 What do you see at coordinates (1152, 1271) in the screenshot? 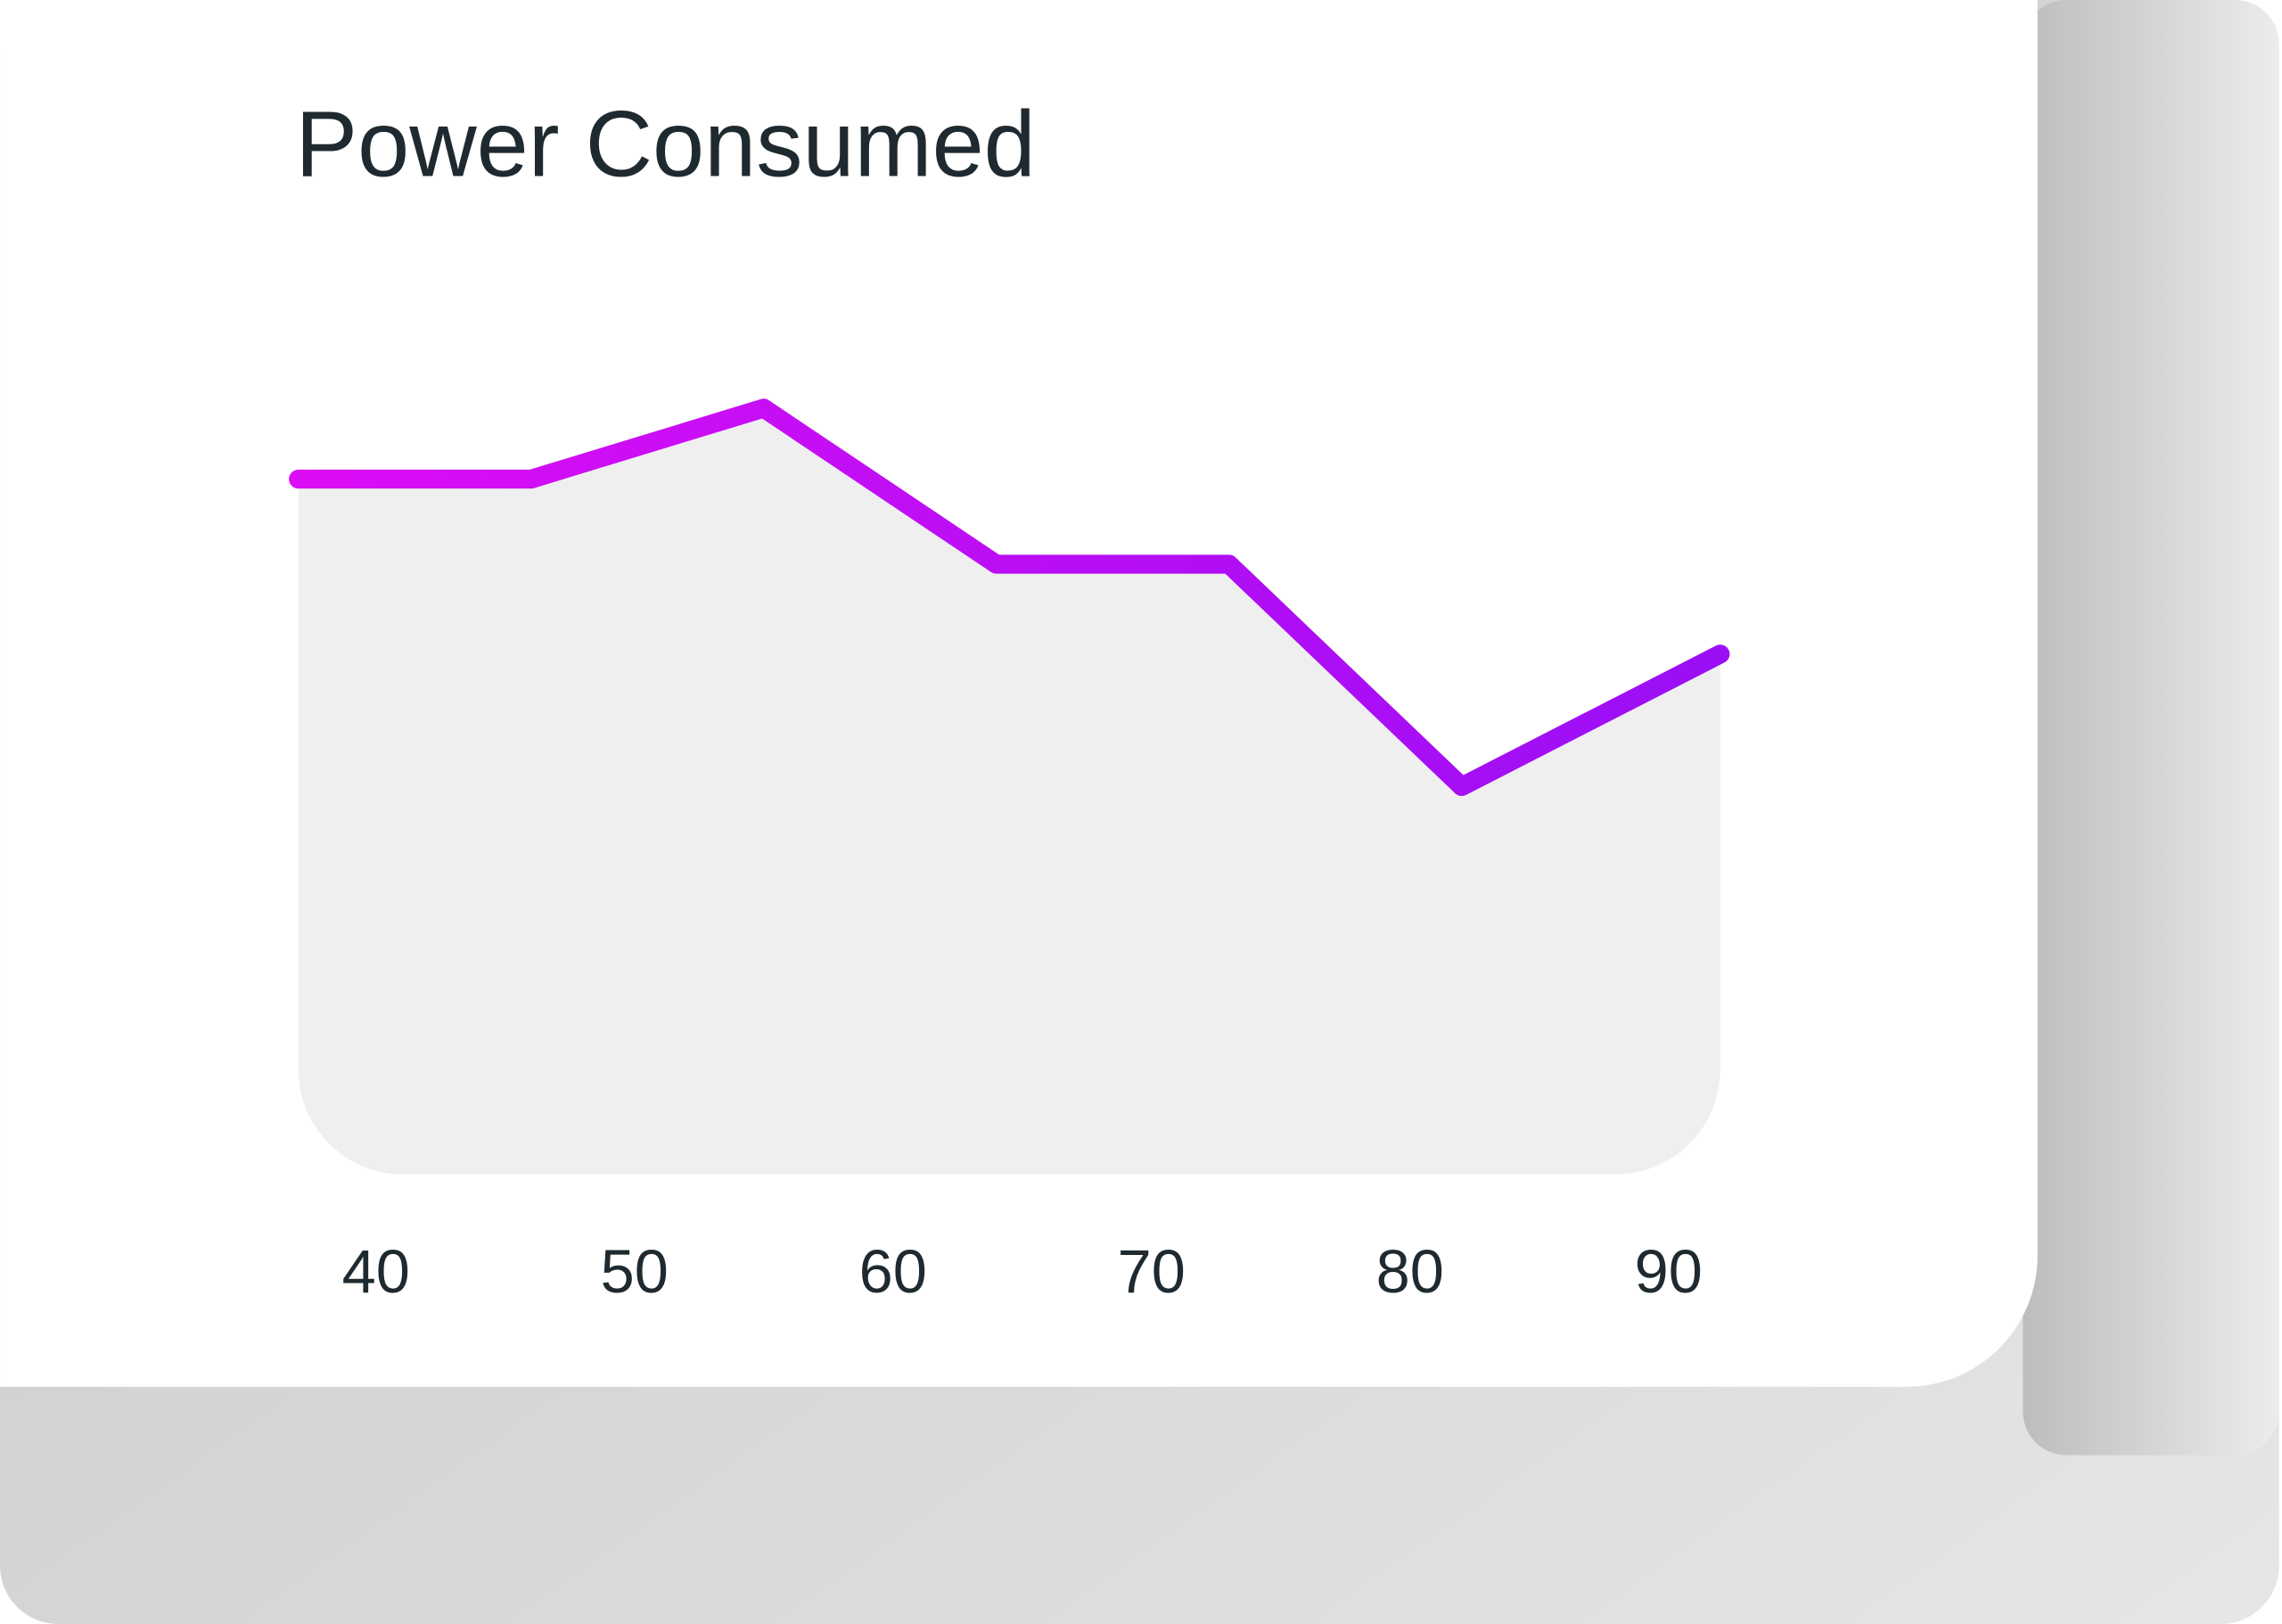
I see `x-tick-label: 70` at bounding box center [1152, 1271].